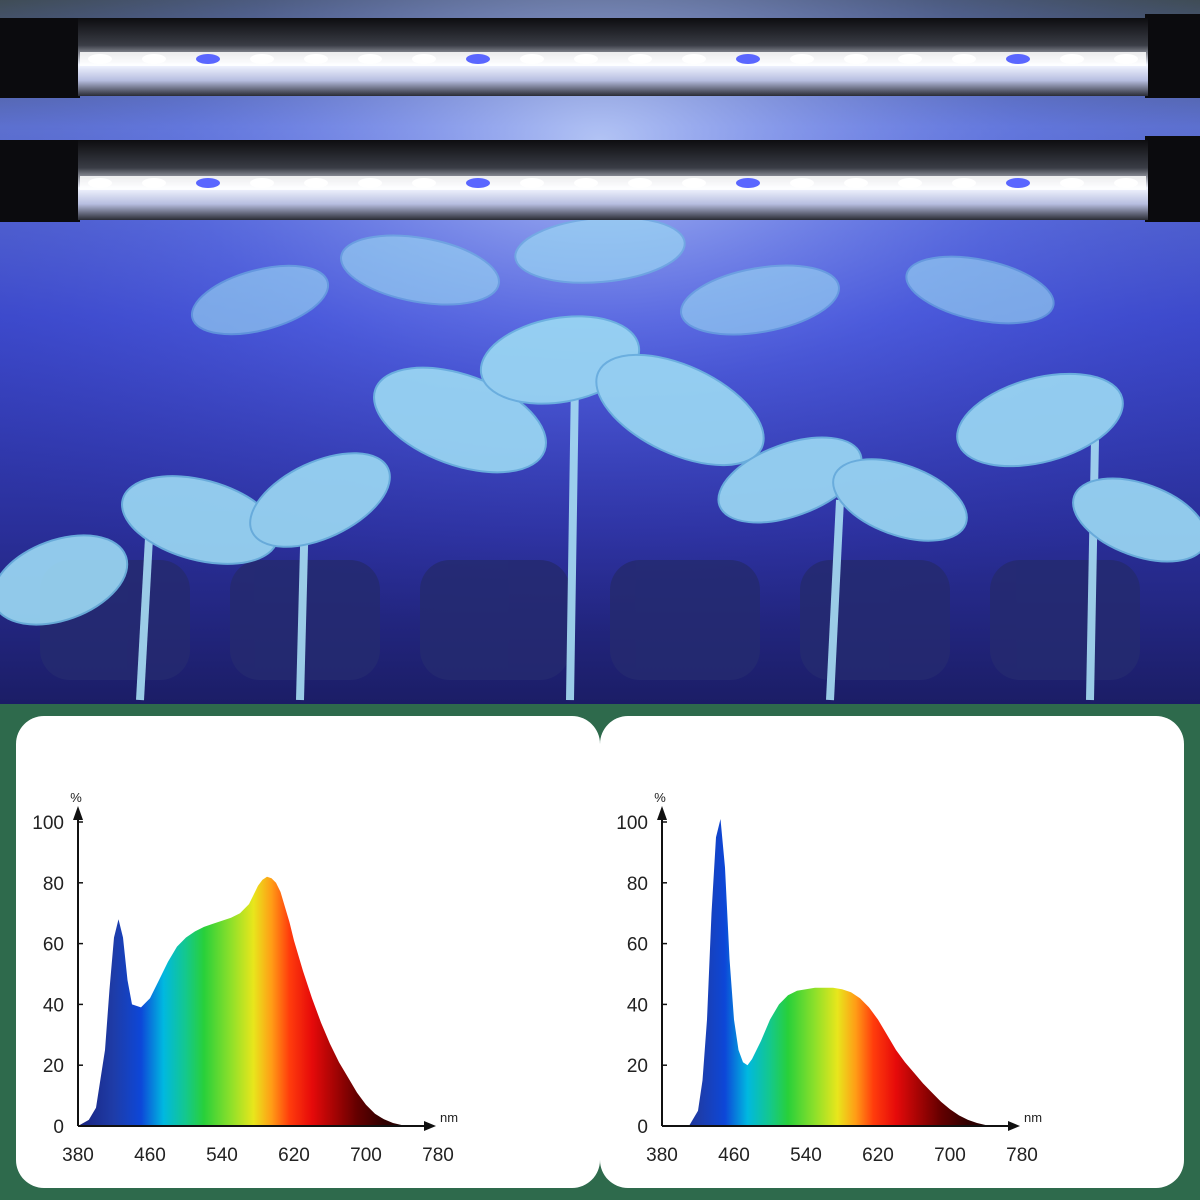 The image size is (1200, 1200). I want to click on spectrum-chart-left: 380 460 540 620 700 780 0 20 40 60 80 100 nm%, so click(245, 978).